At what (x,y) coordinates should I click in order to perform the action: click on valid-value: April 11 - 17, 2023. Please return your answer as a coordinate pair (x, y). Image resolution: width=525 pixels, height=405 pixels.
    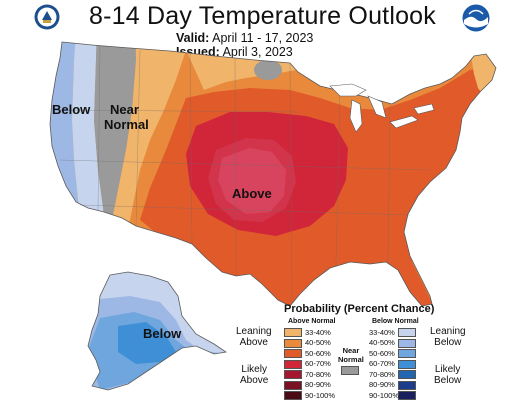
    Looking at the image, I should click on (263, 38).